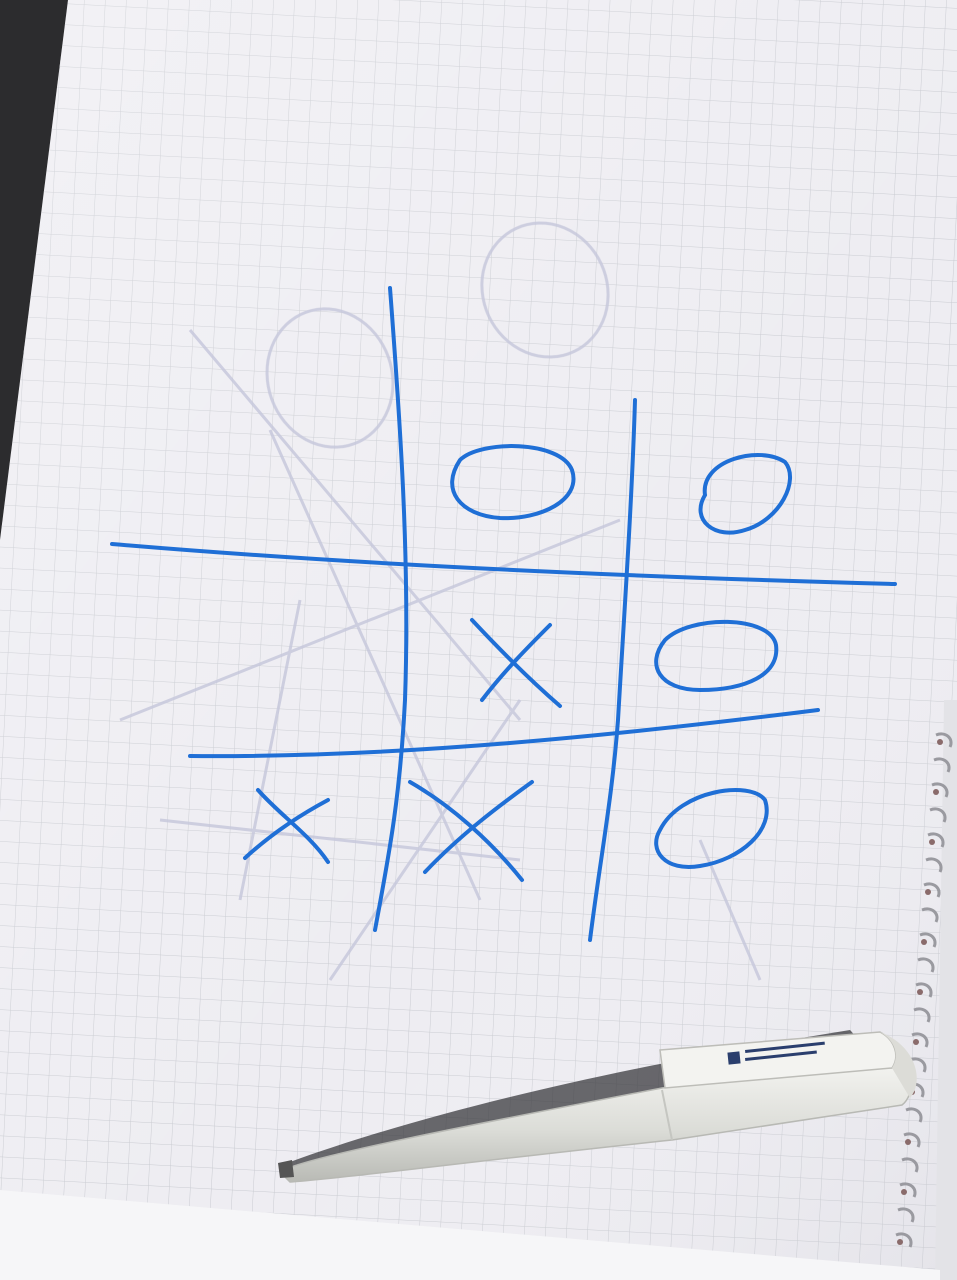  I want to click on o-mark-top-middle, so click(513, 482).